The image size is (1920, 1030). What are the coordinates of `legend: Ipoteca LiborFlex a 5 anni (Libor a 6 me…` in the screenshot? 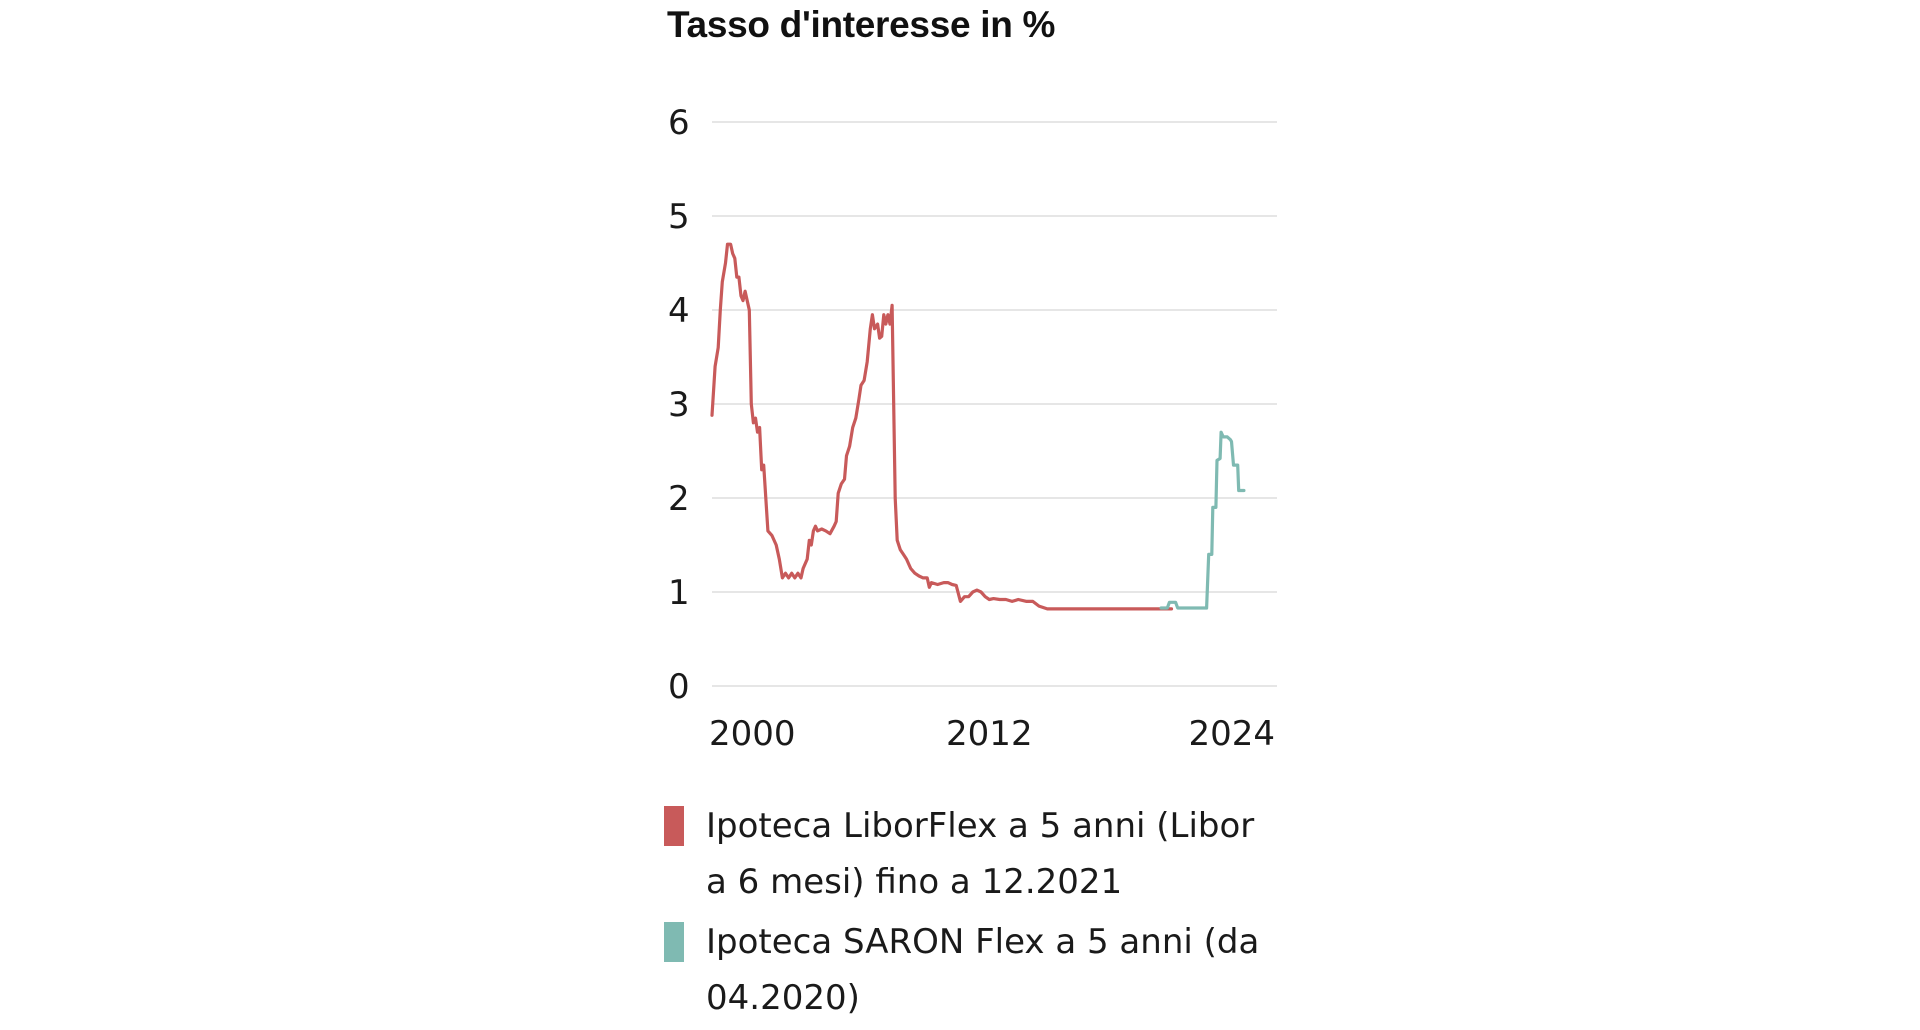 It's located at (974, 914).